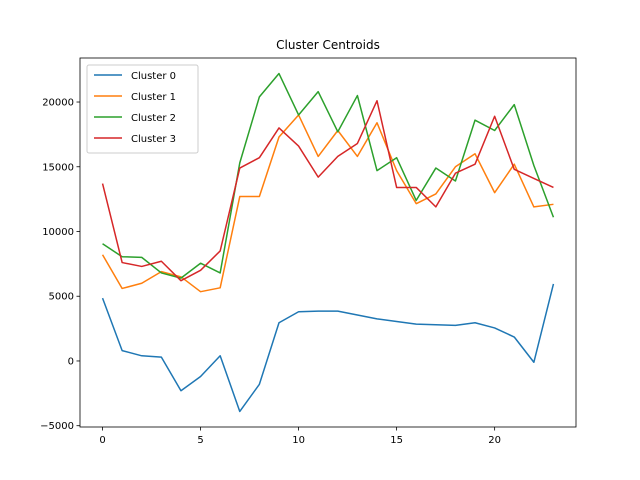 The height and width of the screenshot is (480, 640). What do you see at coordinates (153, 139) in the screenshot?
I see `legend-label-cluster-3: Cluster 3` at bounding box center [153, 139].